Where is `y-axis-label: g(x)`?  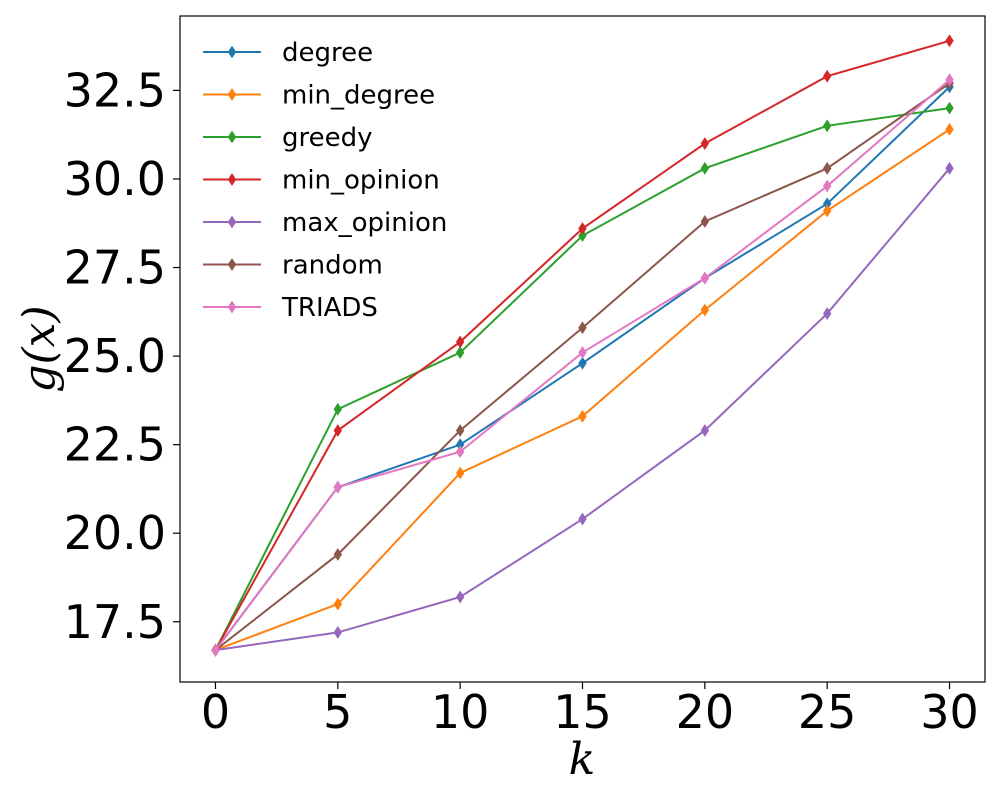
y-axis-label: g(x) is located at coordinates (39, 348).